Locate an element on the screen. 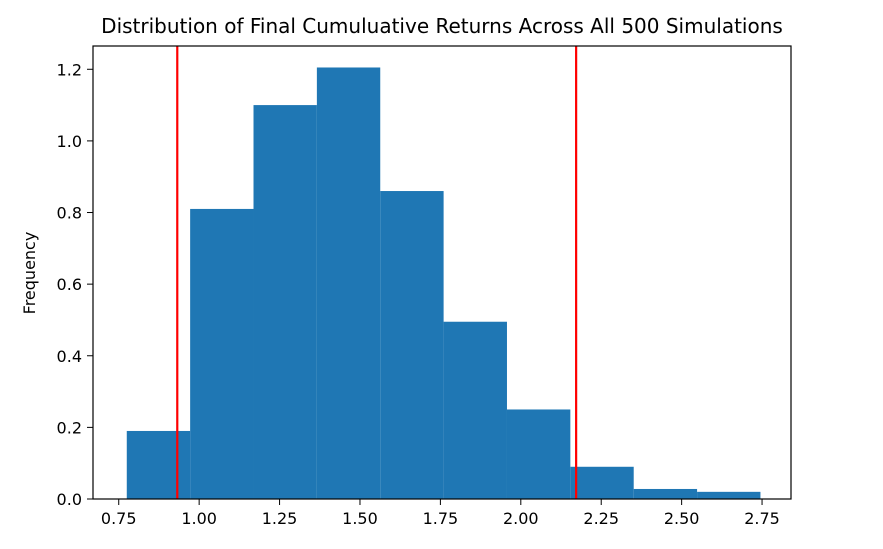  y-axis-ticks: 0.0 0.2 0.4 0.6 0.8 1.0 1.2 is located at coordinates (75, 284).